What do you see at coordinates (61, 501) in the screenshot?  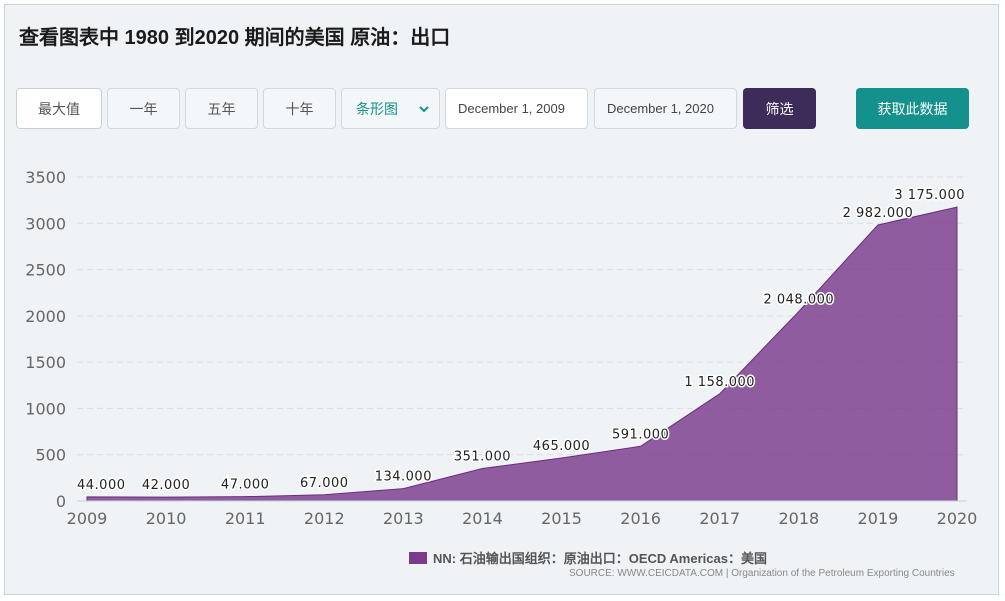 I see `y-tick-label: 0` at bounding box center [61, 501].